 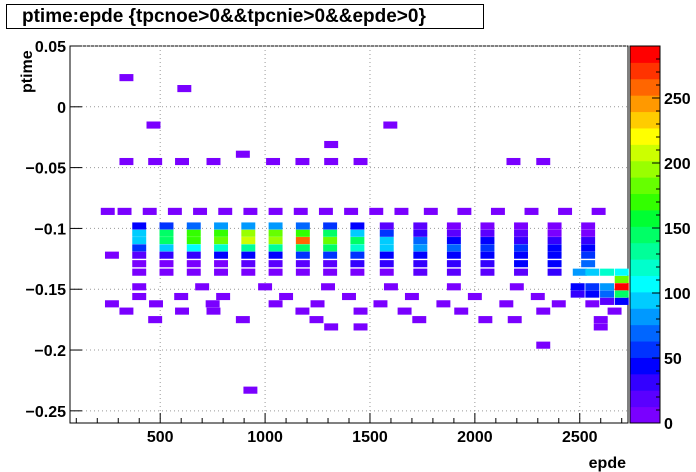 What do you see at coordinates (580, 437) in the screenshot?
I see `x-tick-label: 2500` at bounding box center [580, 437].